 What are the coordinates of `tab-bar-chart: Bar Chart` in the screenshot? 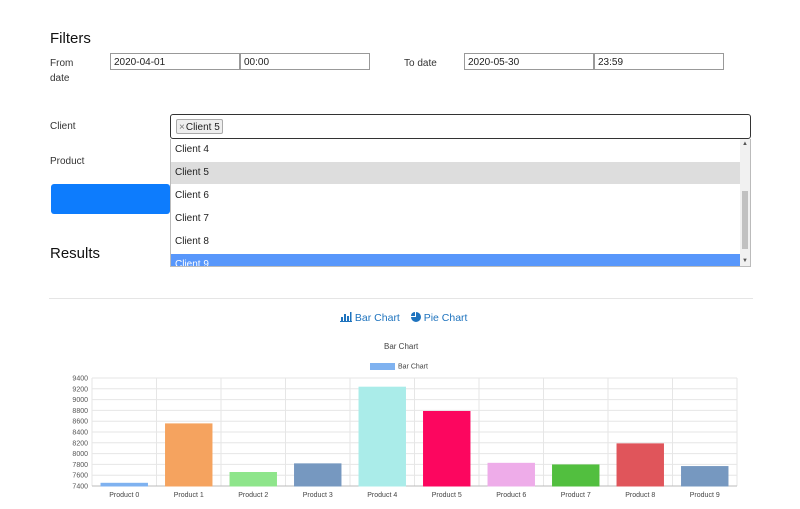 It's located at (370, 318).